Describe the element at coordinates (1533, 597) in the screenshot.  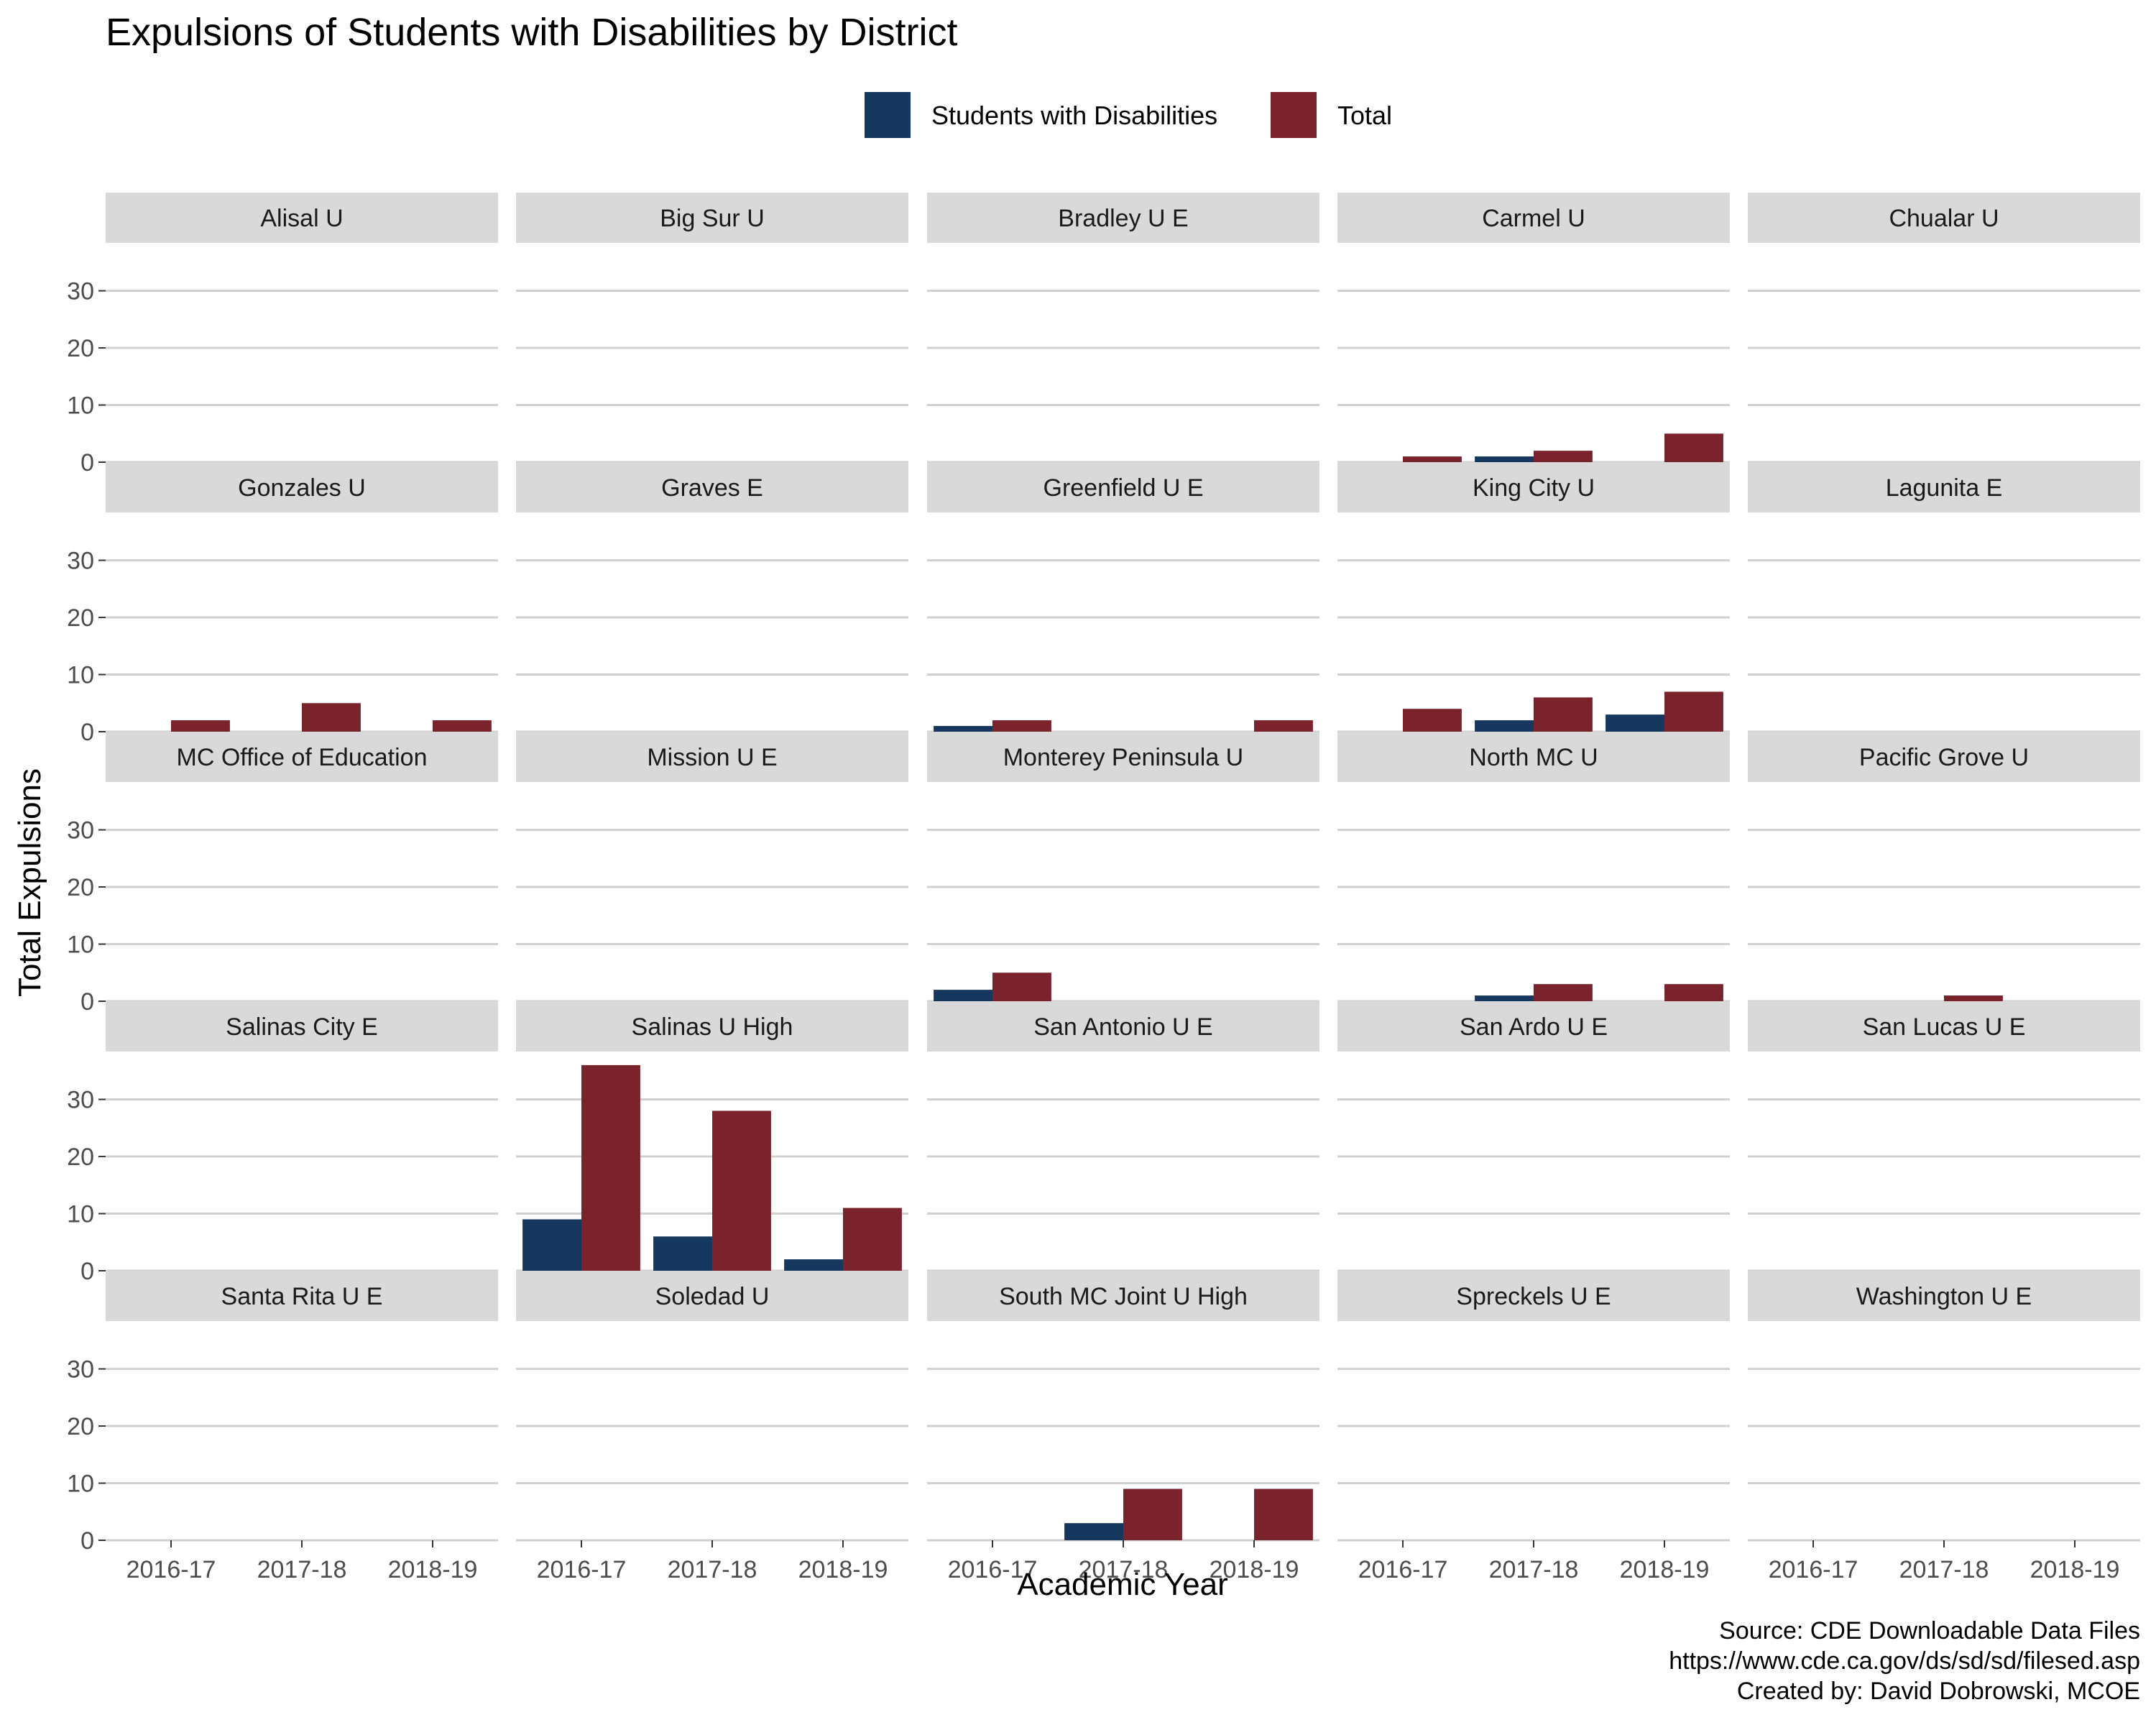
I see `panel-king-city-u: King City U` at that location.